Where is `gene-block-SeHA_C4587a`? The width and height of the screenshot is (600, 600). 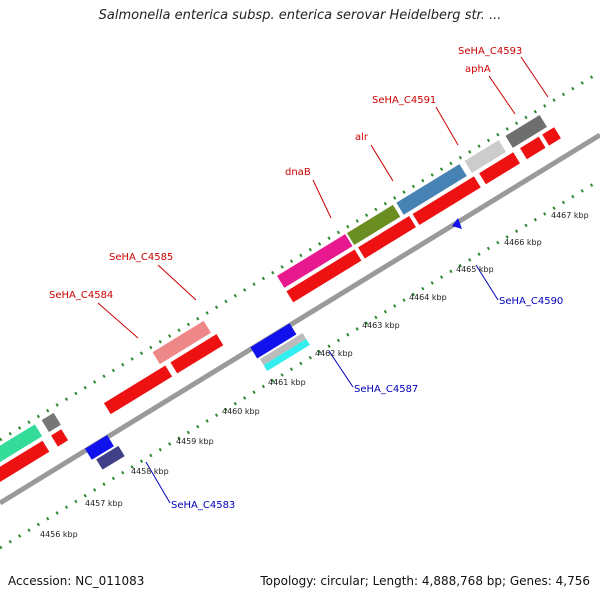 gene-block-SeHA_C4587a is located at coordinates (273, 341).